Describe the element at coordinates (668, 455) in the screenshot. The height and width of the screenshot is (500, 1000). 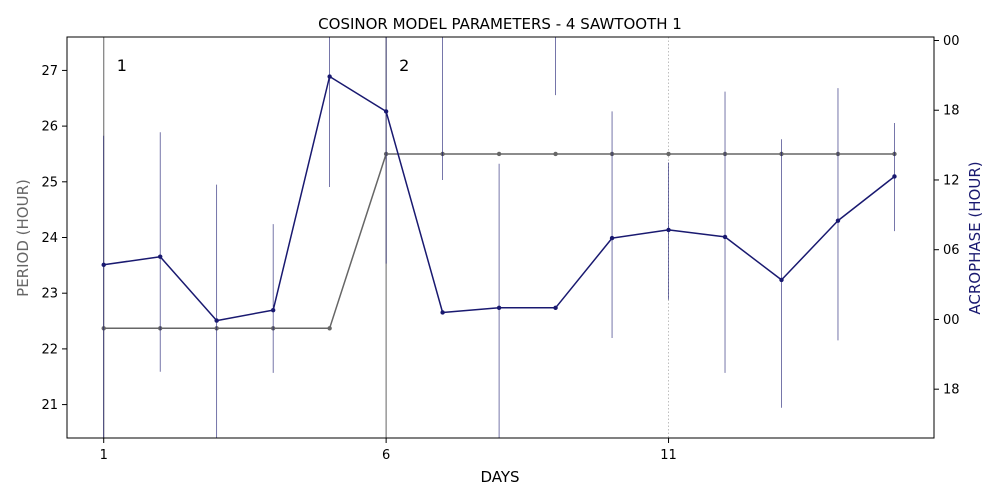
I see `x-tick-label: 11` at that location.